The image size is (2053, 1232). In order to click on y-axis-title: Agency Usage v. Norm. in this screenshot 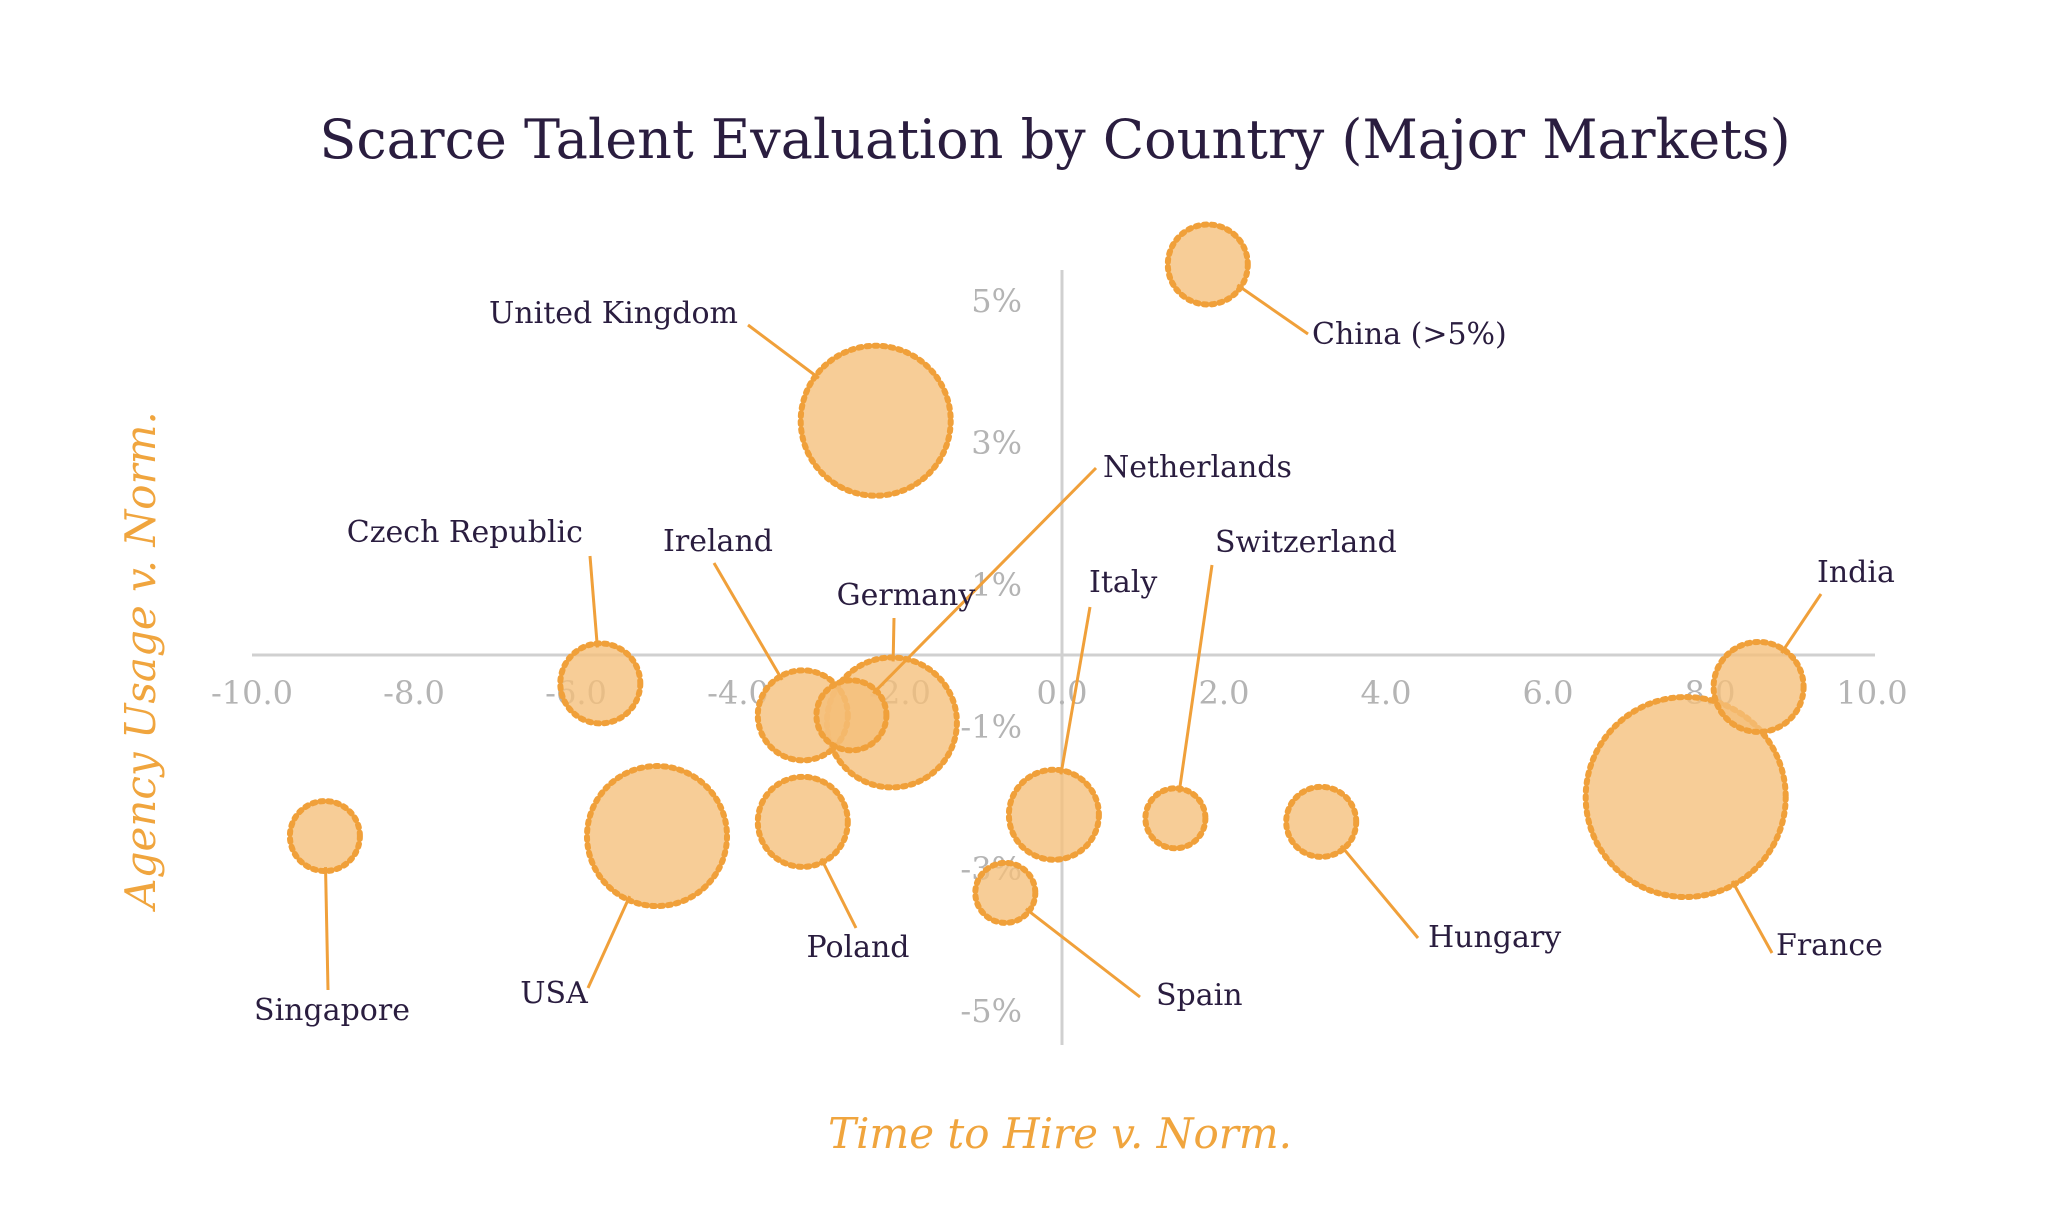, I will do `click(140, 662)`.